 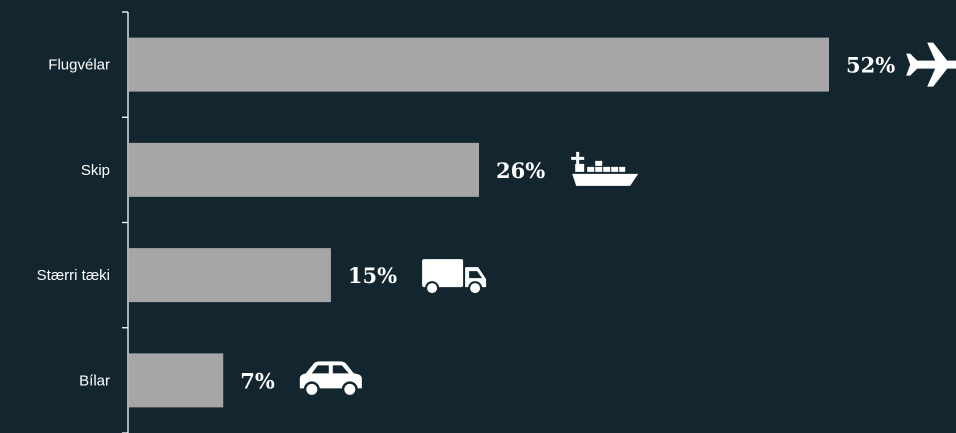 I want to click on value-label: 15%, so click(x=372, y=275).